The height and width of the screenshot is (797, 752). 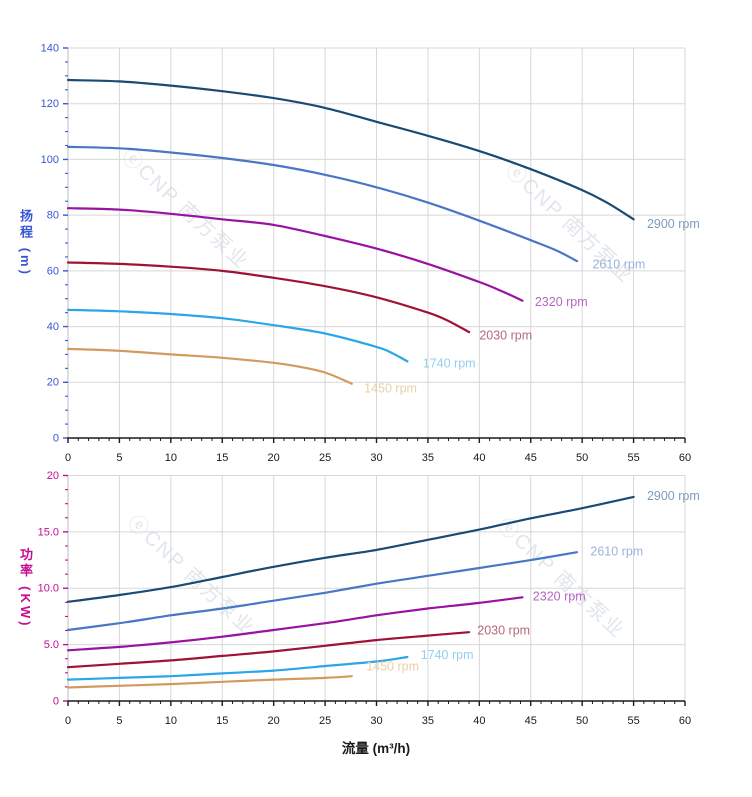 What do you see at coordinates (50, 48) in the screenshot?
I see `head-chart-y-tick-label: 140` at bounding box center [50, 48].